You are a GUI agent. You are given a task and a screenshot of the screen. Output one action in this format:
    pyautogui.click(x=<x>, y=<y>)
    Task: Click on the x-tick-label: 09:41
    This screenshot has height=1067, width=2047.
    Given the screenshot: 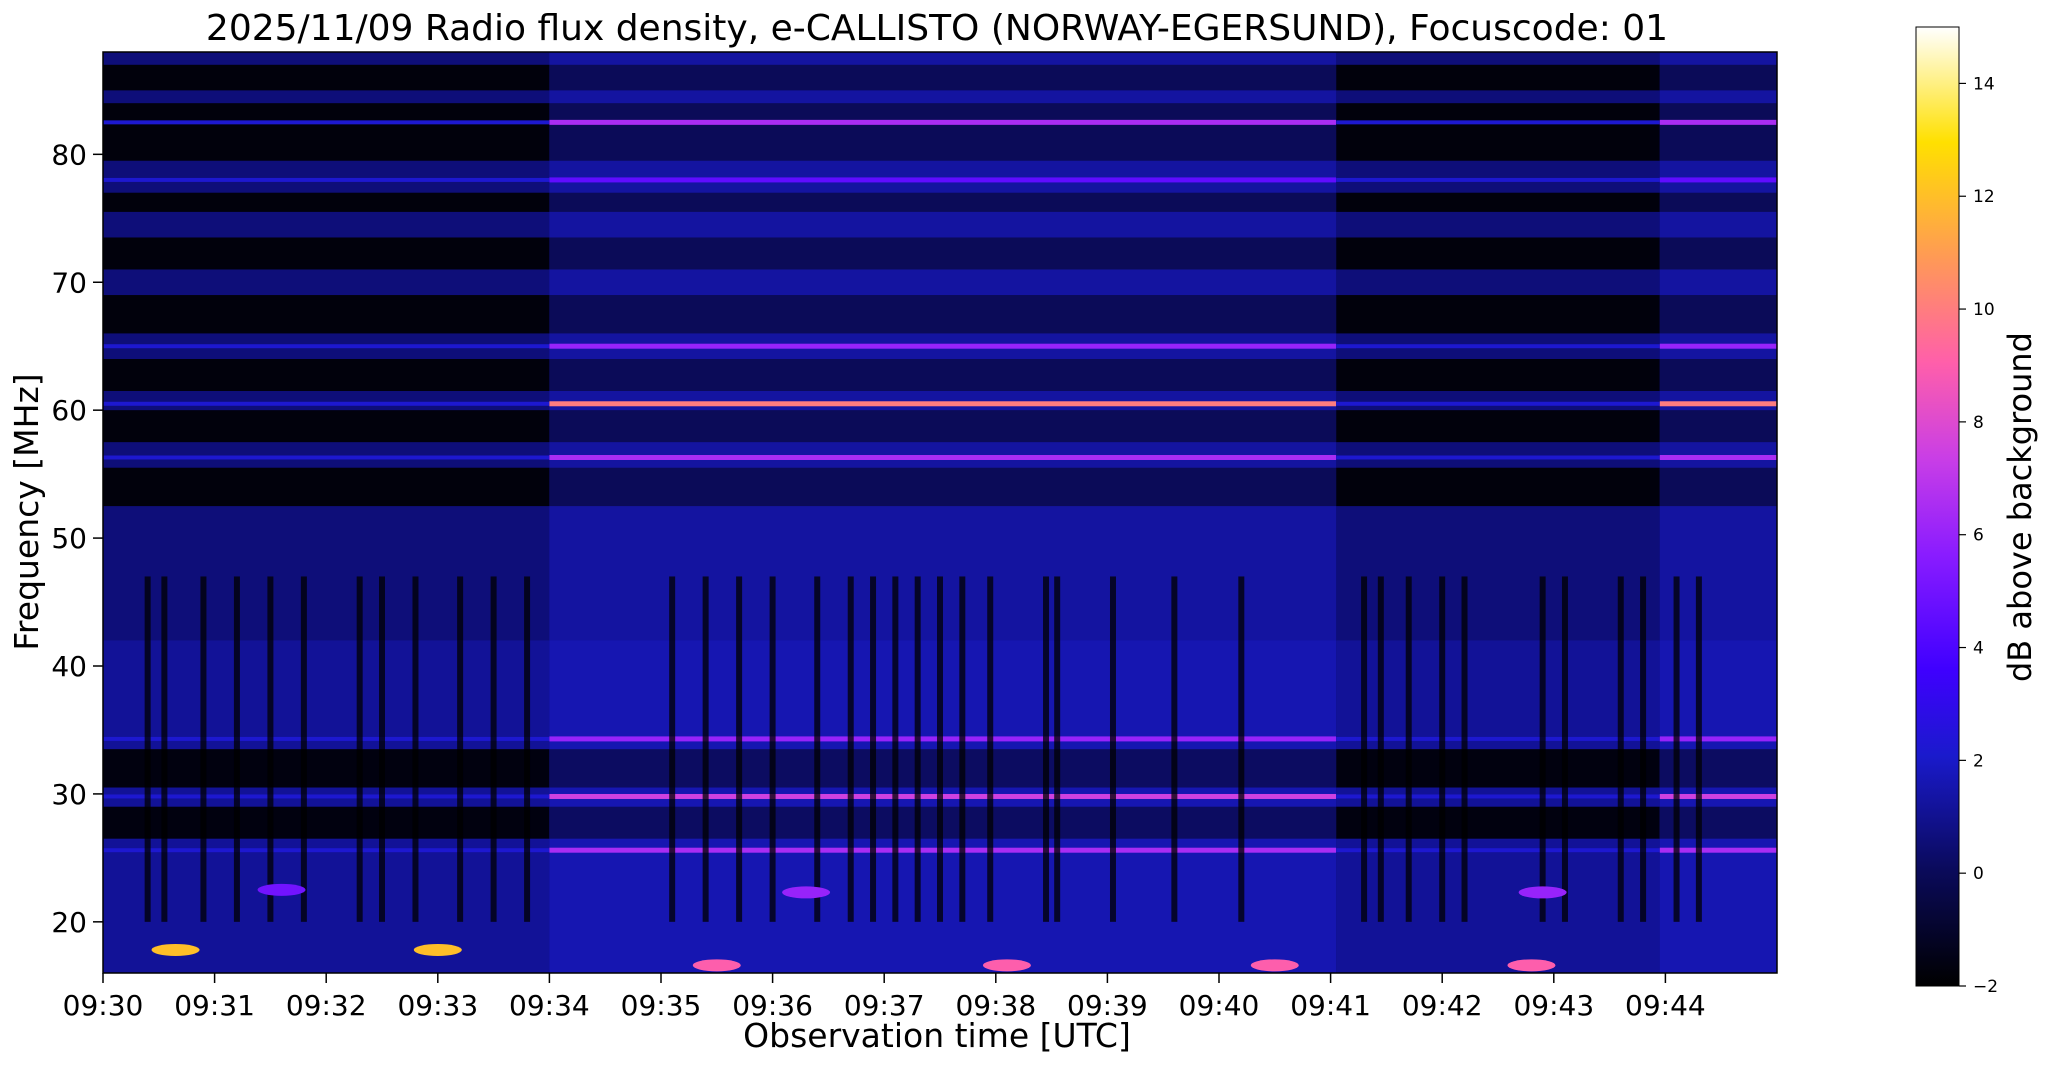 What is the action you would take?
    pyautogui.click(x=1330, y=1005)
    